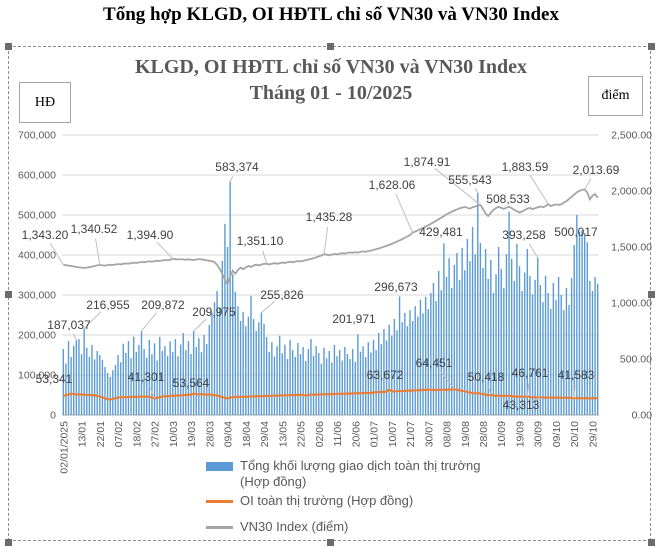 The width and height of the screenshot is (662, 547). What do you see at coordinates (596, 170) in the screenshot?
I see `data-label: 2,013.69` at bounding box center [596, 170].